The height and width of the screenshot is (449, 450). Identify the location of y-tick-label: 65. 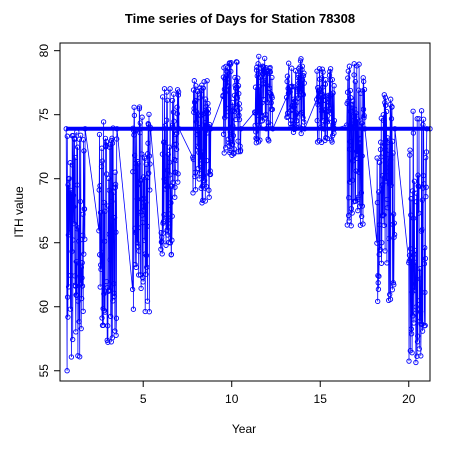
(44, 243).